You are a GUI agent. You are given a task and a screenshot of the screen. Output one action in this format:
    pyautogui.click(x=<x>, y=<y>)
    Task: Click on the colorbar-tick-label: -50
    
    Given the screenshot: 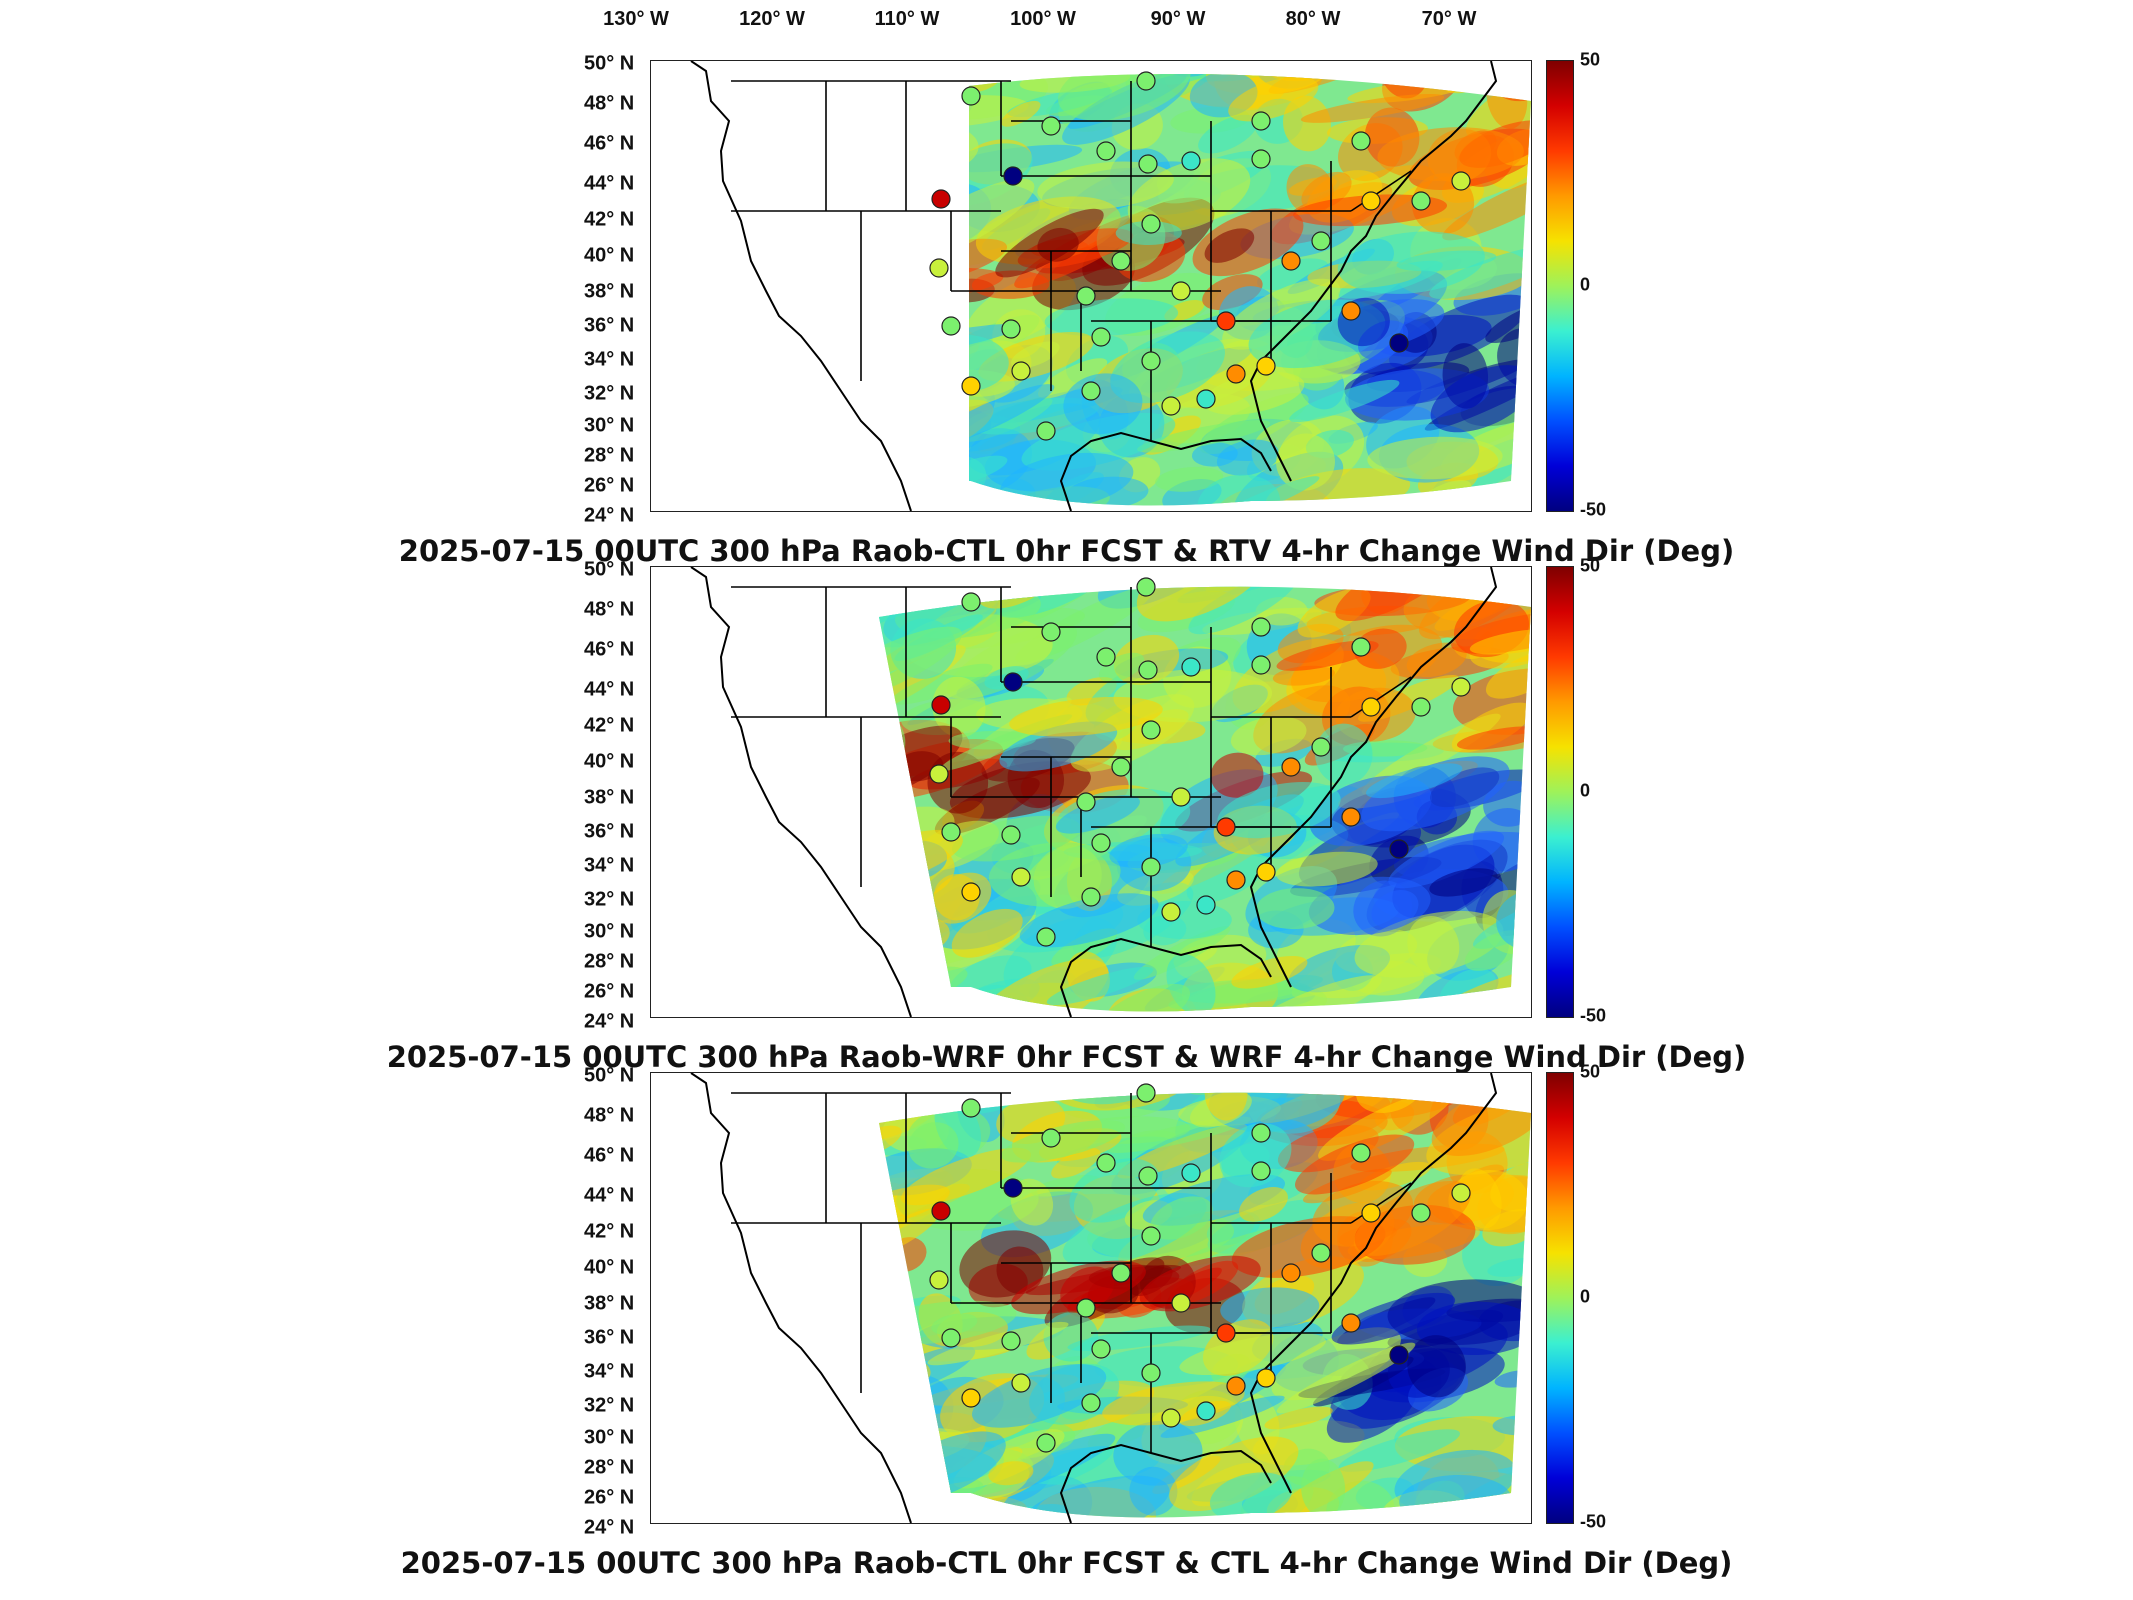 What is the action you would take?
    pyautogui.click(x=1593, y=1015)
    